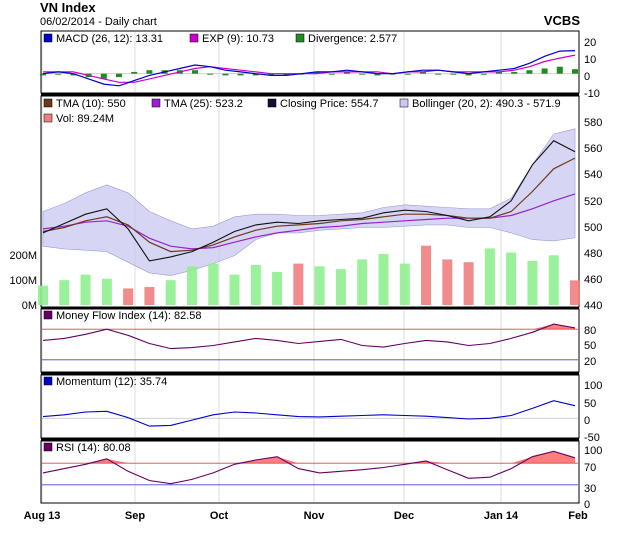 Image resolution: width=620 pixels, height=540 pixels. Describe the element at coordinates (592, 438) in the screenshot. I see `momentum-tick-label: -50` at that location.